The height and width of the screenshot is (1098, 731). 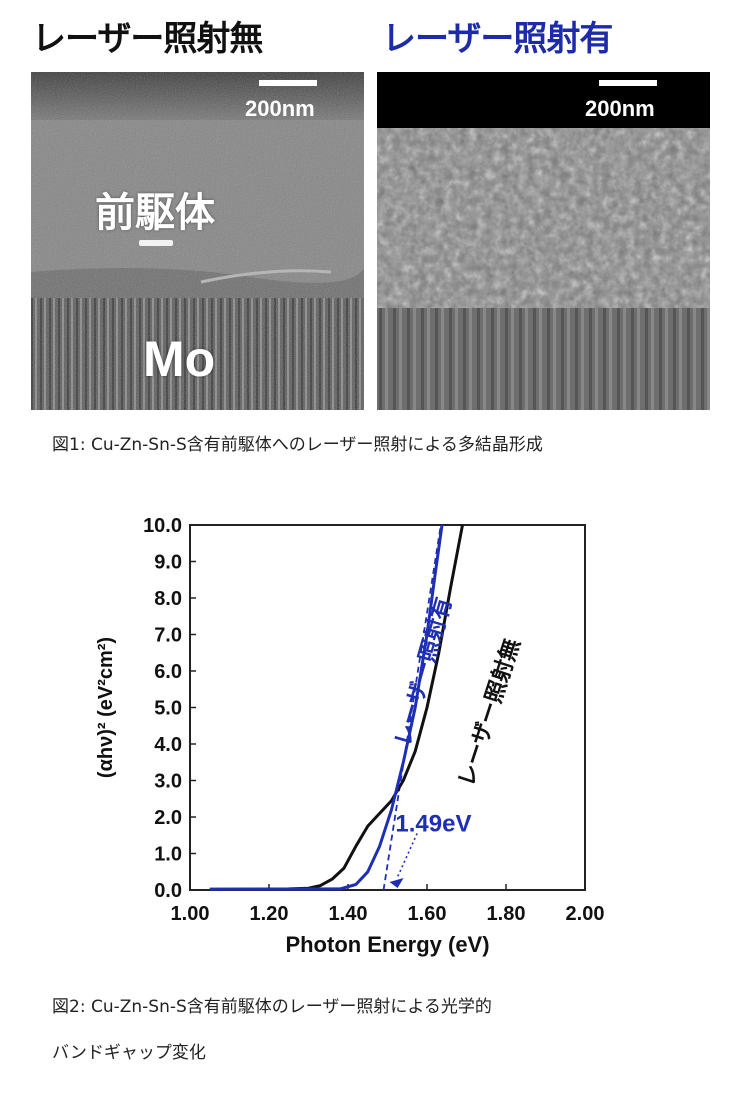 What do you see at coordinates (272, 1007) in the screenshot?
I see `figure2-caption-line1: 図2: Cu-Zn-Sn-S含有前駆体のレーザー照射による光学的` at bounding box center [272, 1007].